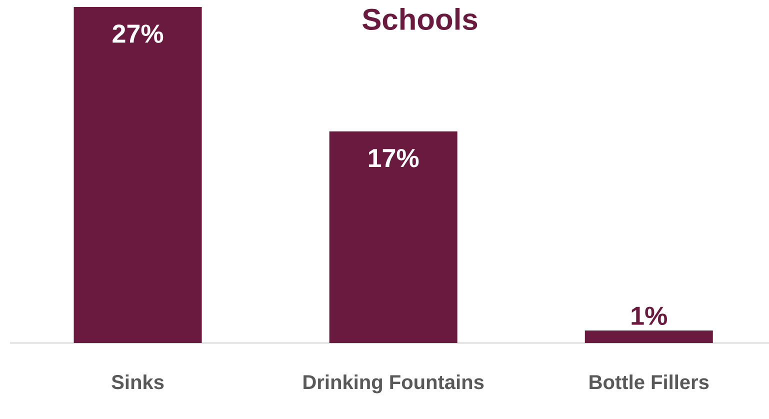 The image size is (769, 419). What do you see at coordinates (393, 158) in the screenshot?
I see `data-label: 17%` at bounding box center [393, 158].